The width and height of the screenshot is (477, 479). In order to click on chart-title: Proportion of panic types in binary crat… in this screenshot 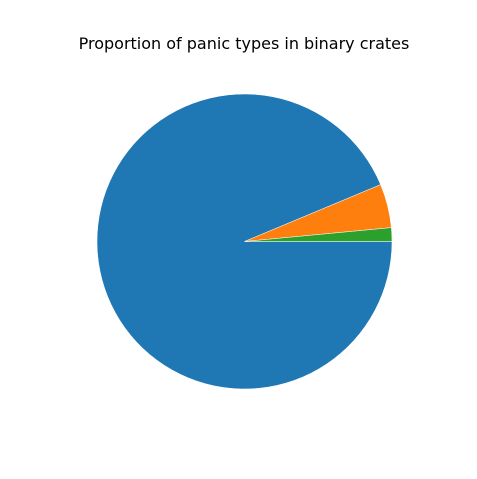, I will do `click(244, 43)`.